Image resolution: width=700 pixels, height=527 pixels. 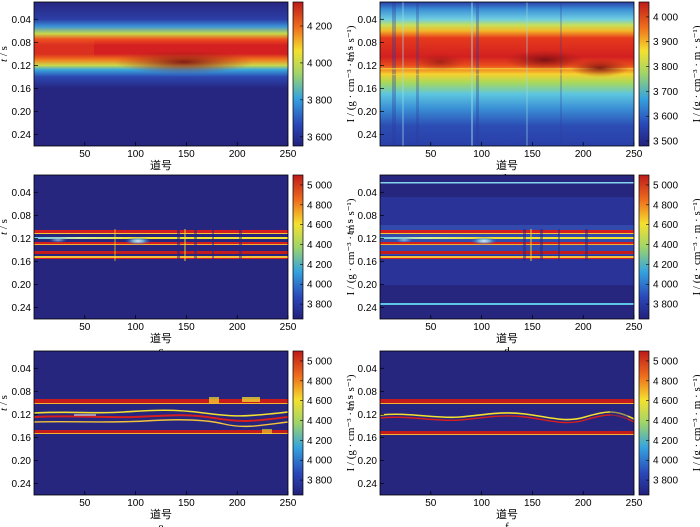 I want to click on colorbar-tick-label: 3 500, so click(x=665, y=142).